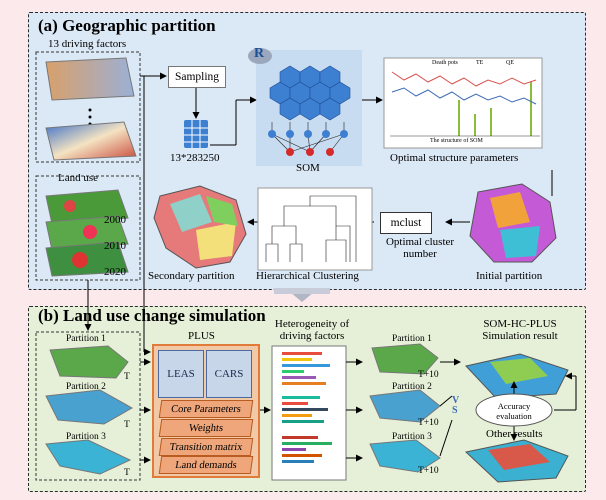 This screenshot has width=606, height=500. Describe the element at coordinates (196, 134) in the screenshot. I see `matrix-icon` at that location.